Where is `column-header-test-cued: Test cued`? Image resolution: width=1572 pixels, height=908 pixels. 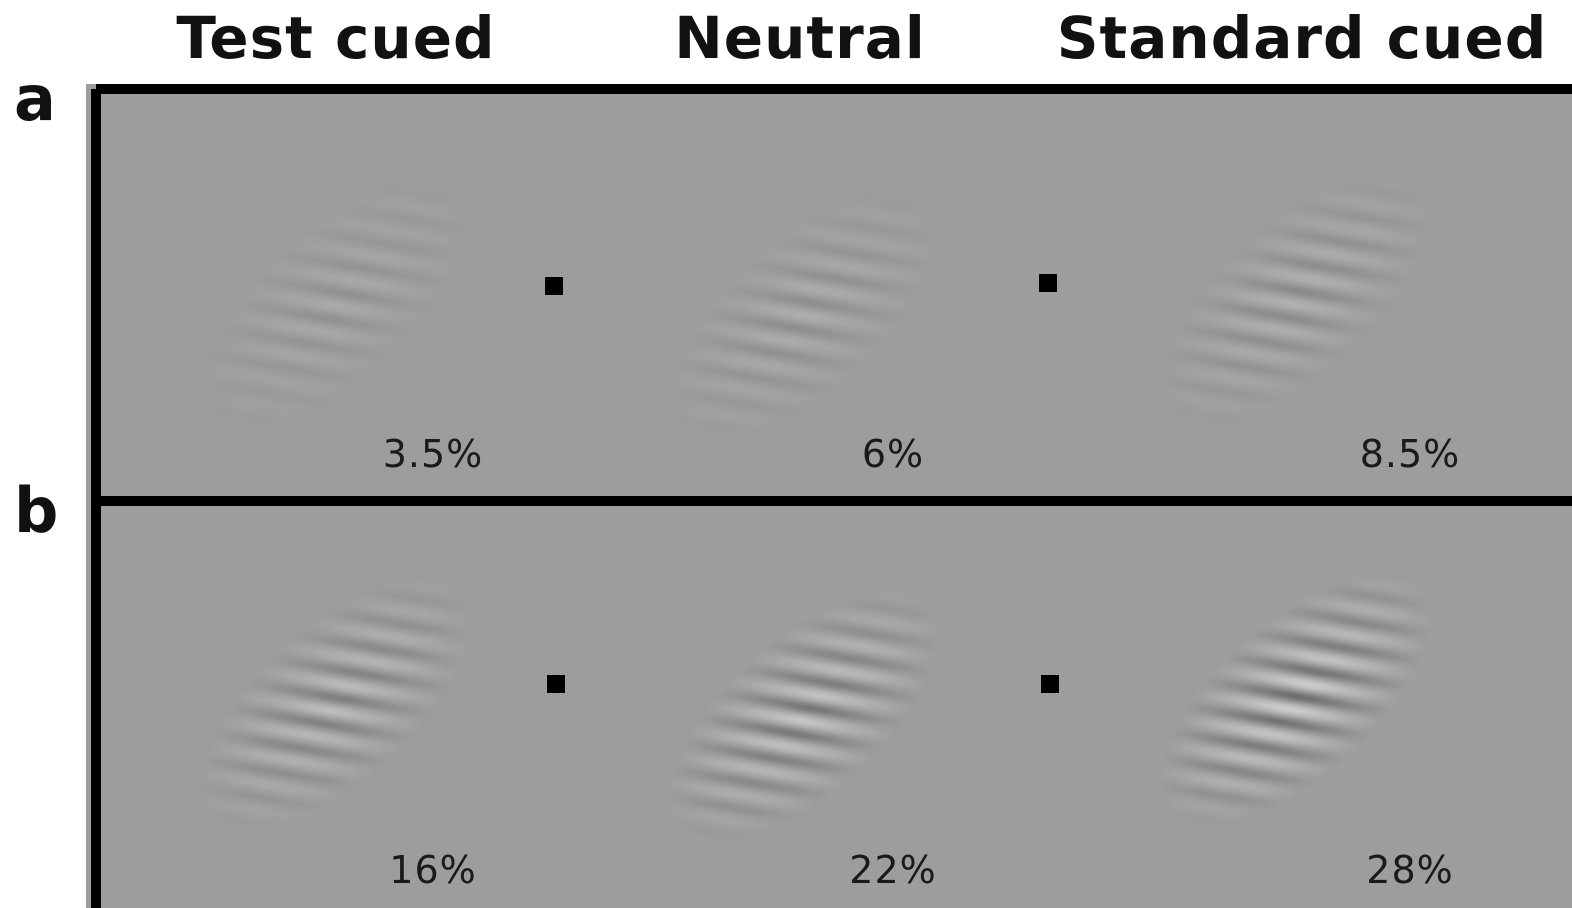 column-header-test-cued: Test cued is located at coordinates (336, 38).